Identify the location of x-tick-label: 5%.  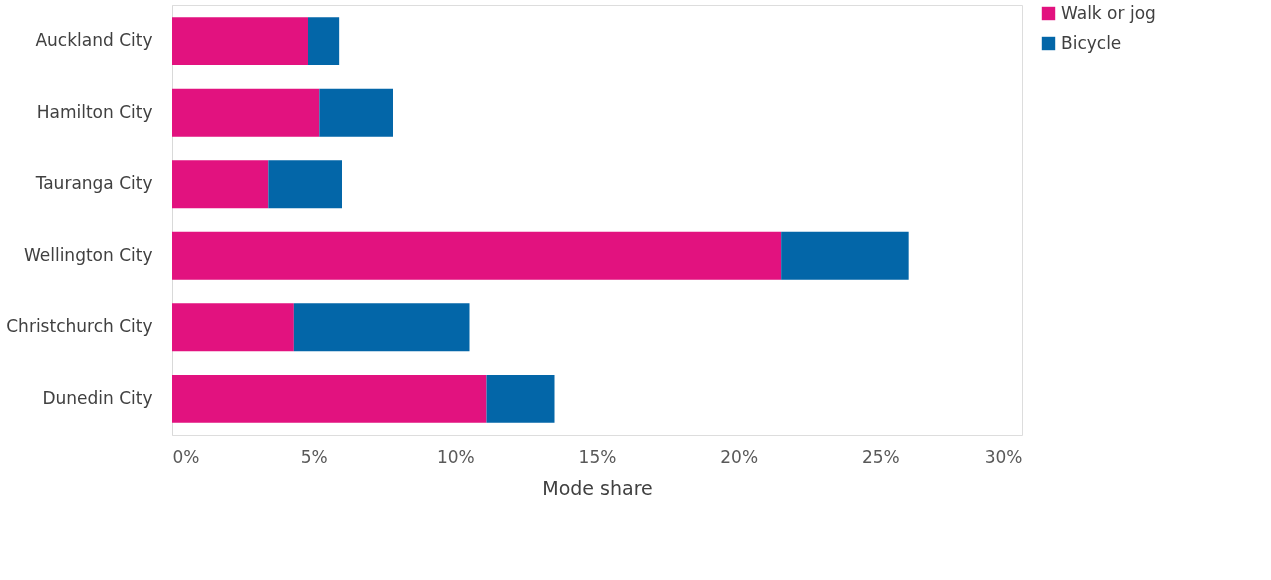
(314, 456).